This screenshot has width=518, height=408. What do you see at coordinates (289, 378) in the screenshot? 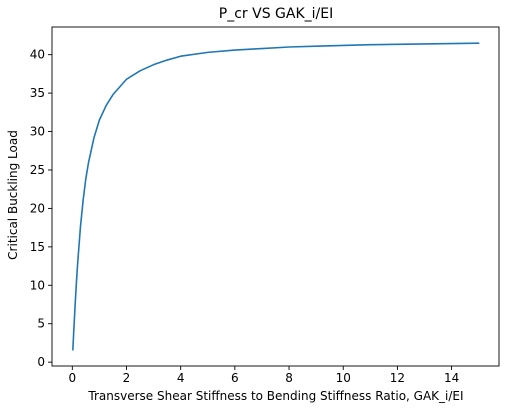
I see `x-tick-label: 8` at bounding box center [289, 378].